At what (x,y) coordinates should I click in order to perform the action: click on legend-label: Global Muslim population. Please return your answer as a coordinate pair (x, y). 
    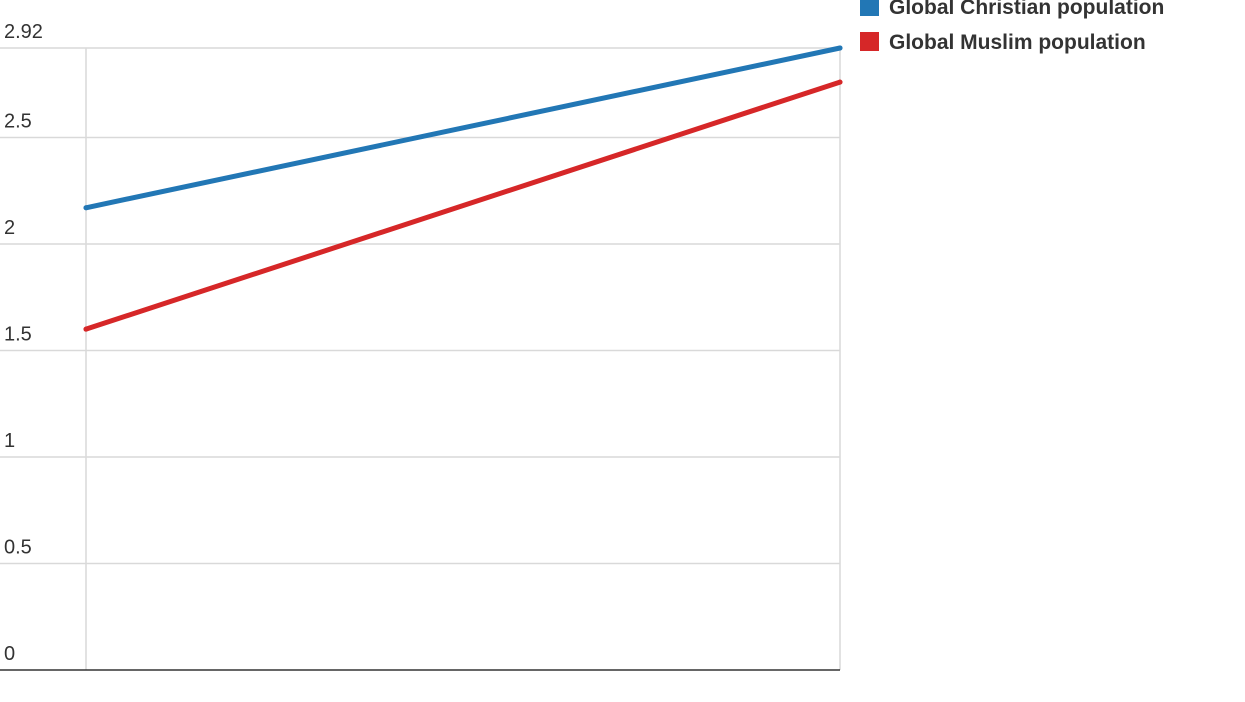
    Looking at the image, I should click on (1017, 42).